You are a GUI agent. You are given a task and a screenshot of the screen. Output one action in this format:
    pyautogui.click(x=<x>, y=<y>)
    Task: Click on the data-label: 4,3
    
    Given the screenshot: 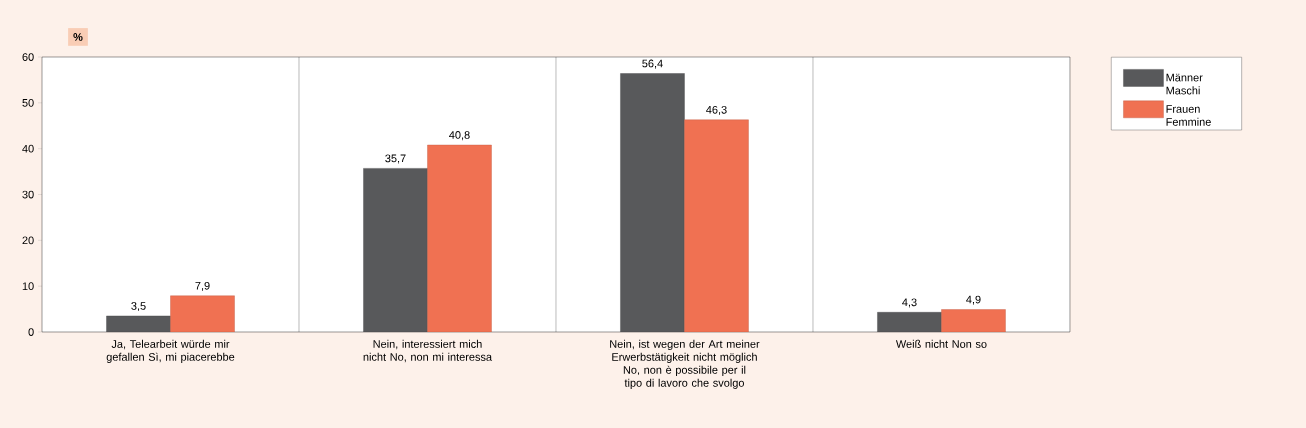 What is the action you would take?
    pyautogui.click(x=909, y=303)
    